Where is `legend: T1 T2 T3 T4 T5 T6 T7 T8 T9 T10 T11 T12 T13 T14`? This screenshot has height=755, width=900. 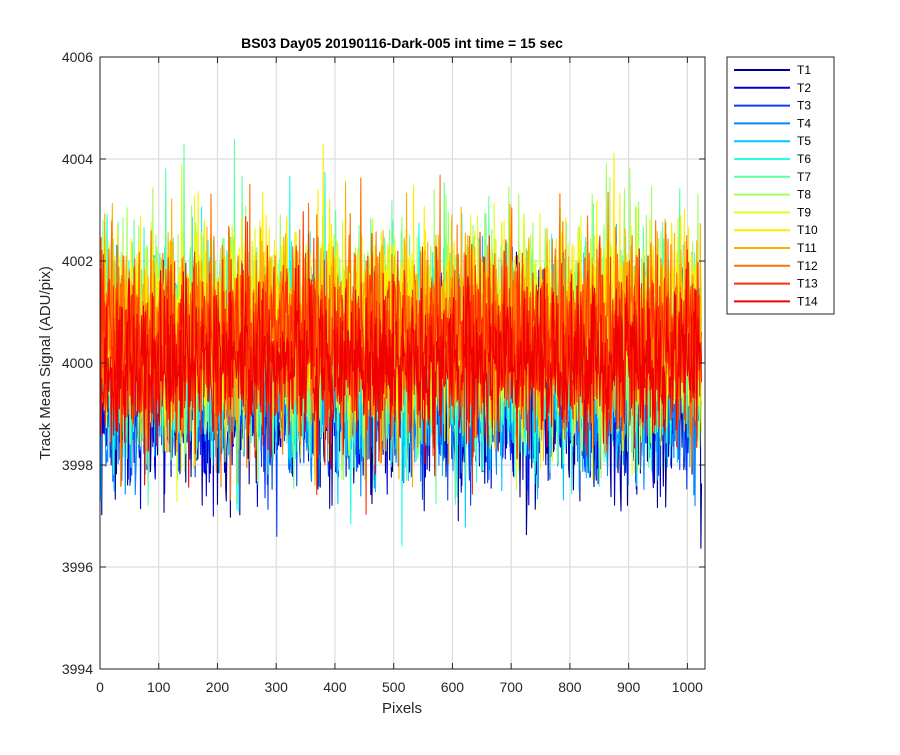
legend: T1 T2 T3 T4 T5 T6 T7 T8 T9 T10 T11 T12 T13 T14 is located at coordinates (780, 185).